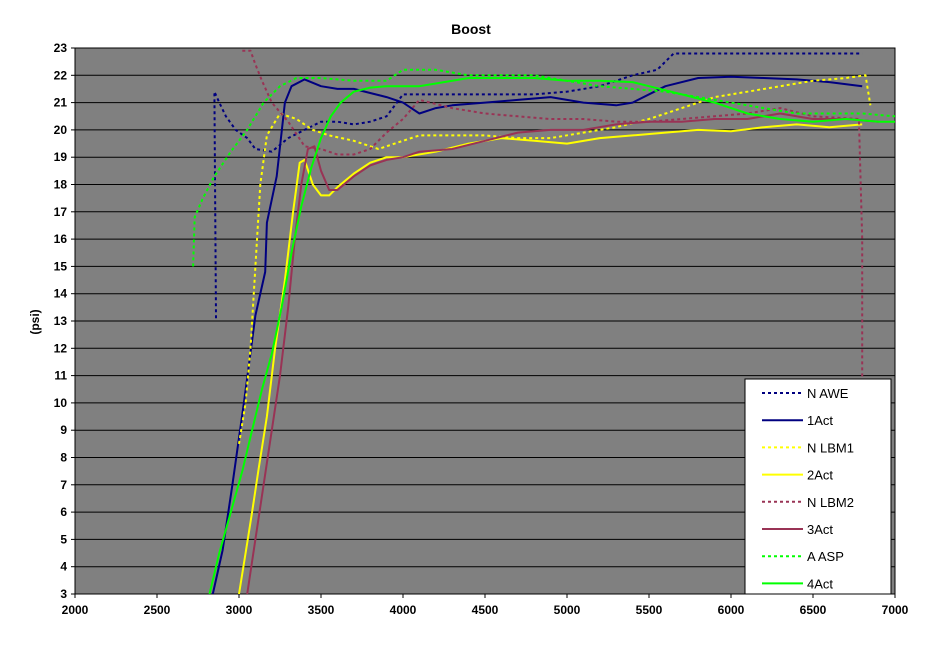  I want to click on legend-label-3act: 3Act, so click(820, 529).